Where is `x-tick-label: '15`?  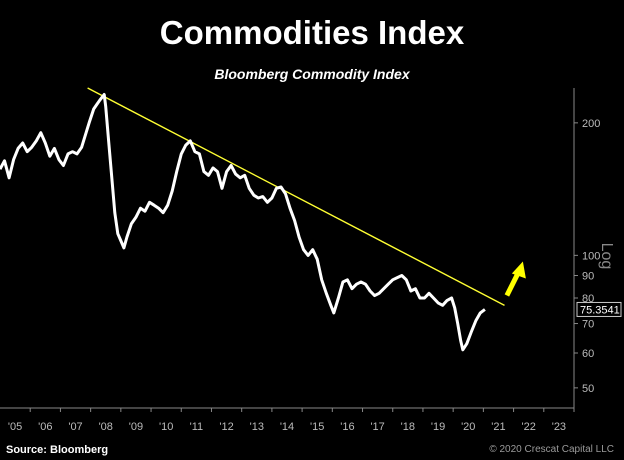
x-tick-label: '15 is located at coordinates (317, 427).